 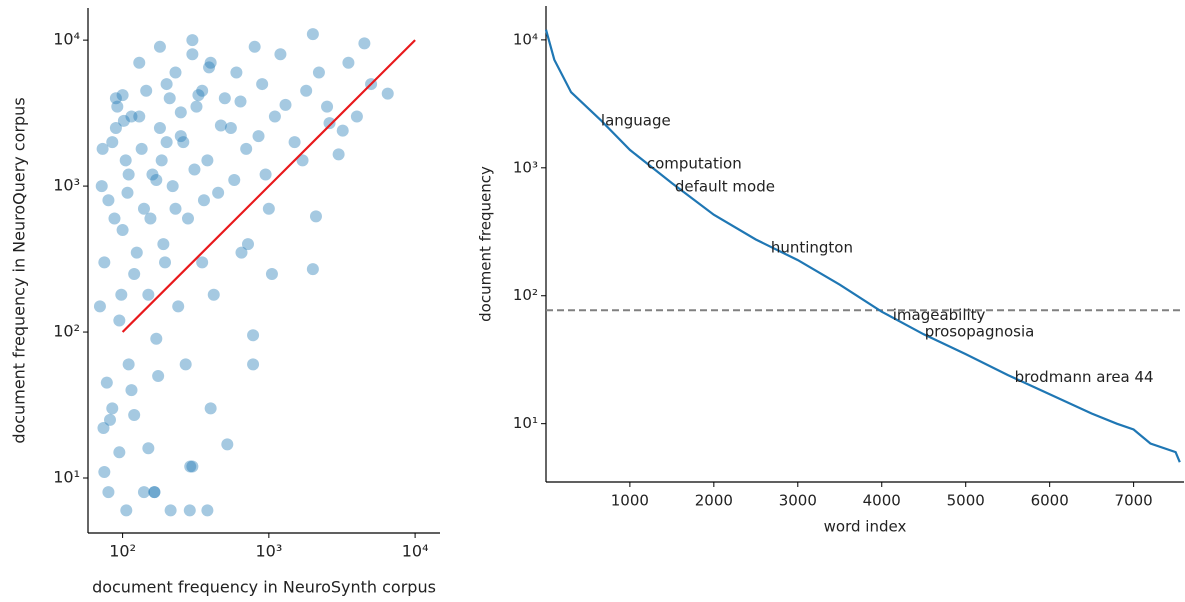 I want to click on annotation: computation, so click(x=694, y=163).